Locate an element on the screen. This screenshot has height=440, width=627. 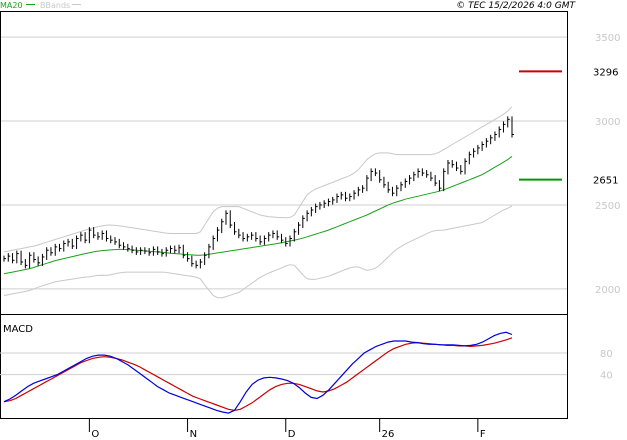
price-y-tick-label: 3500 is located at coordinates (607, 38).